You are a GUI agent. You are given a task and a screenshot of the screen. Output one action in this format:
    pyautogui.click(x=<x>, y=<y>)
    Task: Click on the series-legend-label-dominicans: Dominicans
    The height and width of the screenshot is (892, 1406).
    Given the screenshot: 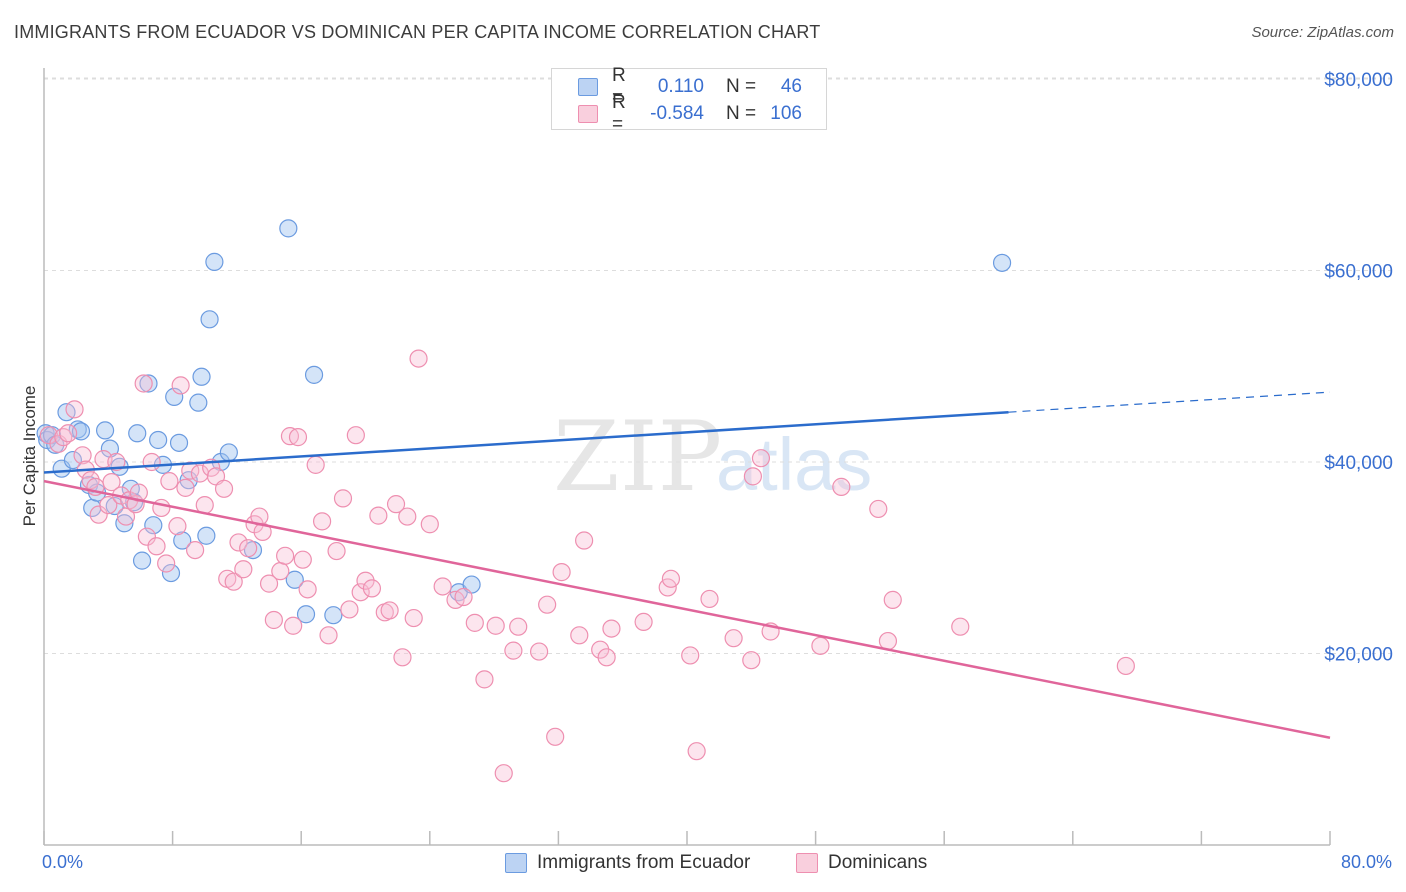 What is the action you would take?
    pyautogui.click(x=878, y=862)
    